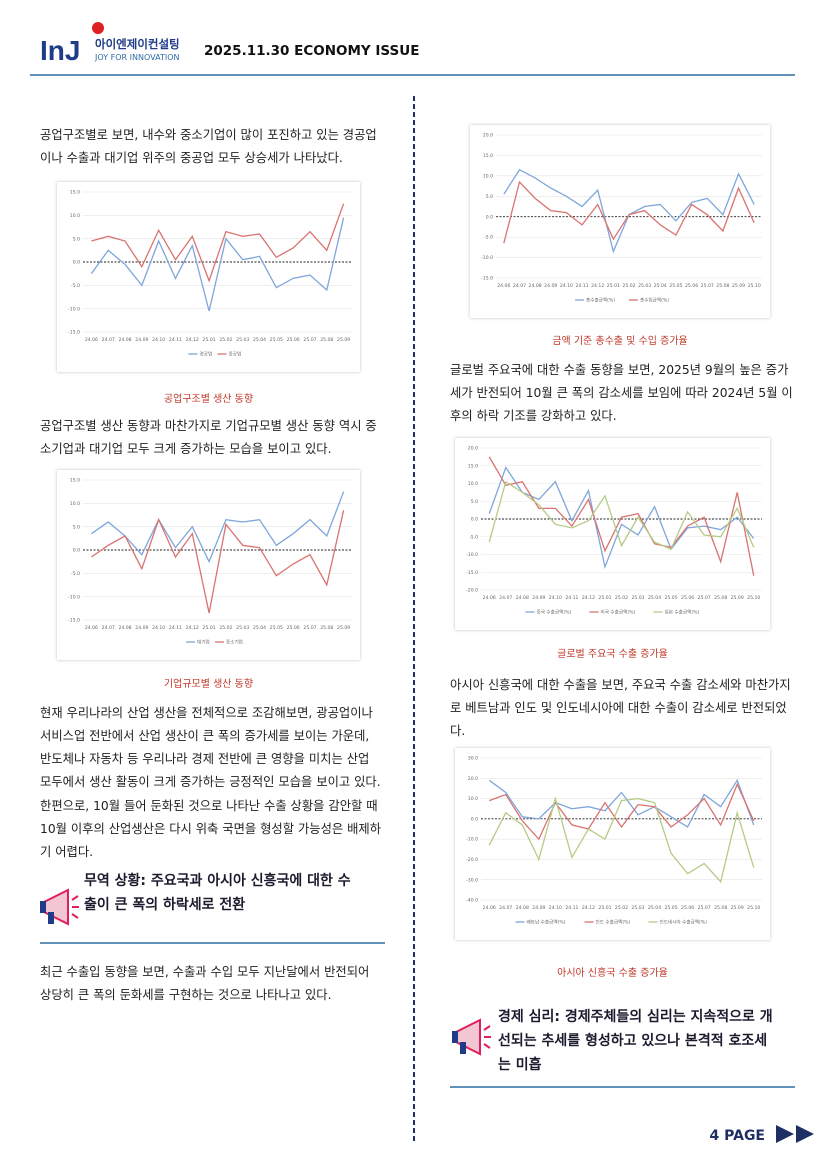 This screenshot has height=1160, width=835. I want to click on x-tick-label: 24.09, so click(141, 628).